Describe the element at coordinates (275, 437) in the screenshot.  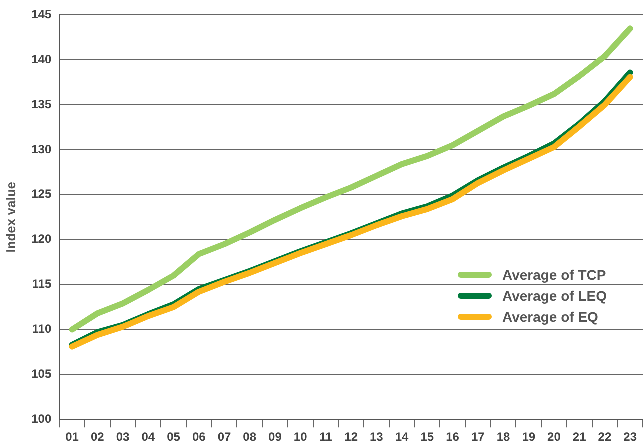
I see `x-tick-label: 09` at that location.